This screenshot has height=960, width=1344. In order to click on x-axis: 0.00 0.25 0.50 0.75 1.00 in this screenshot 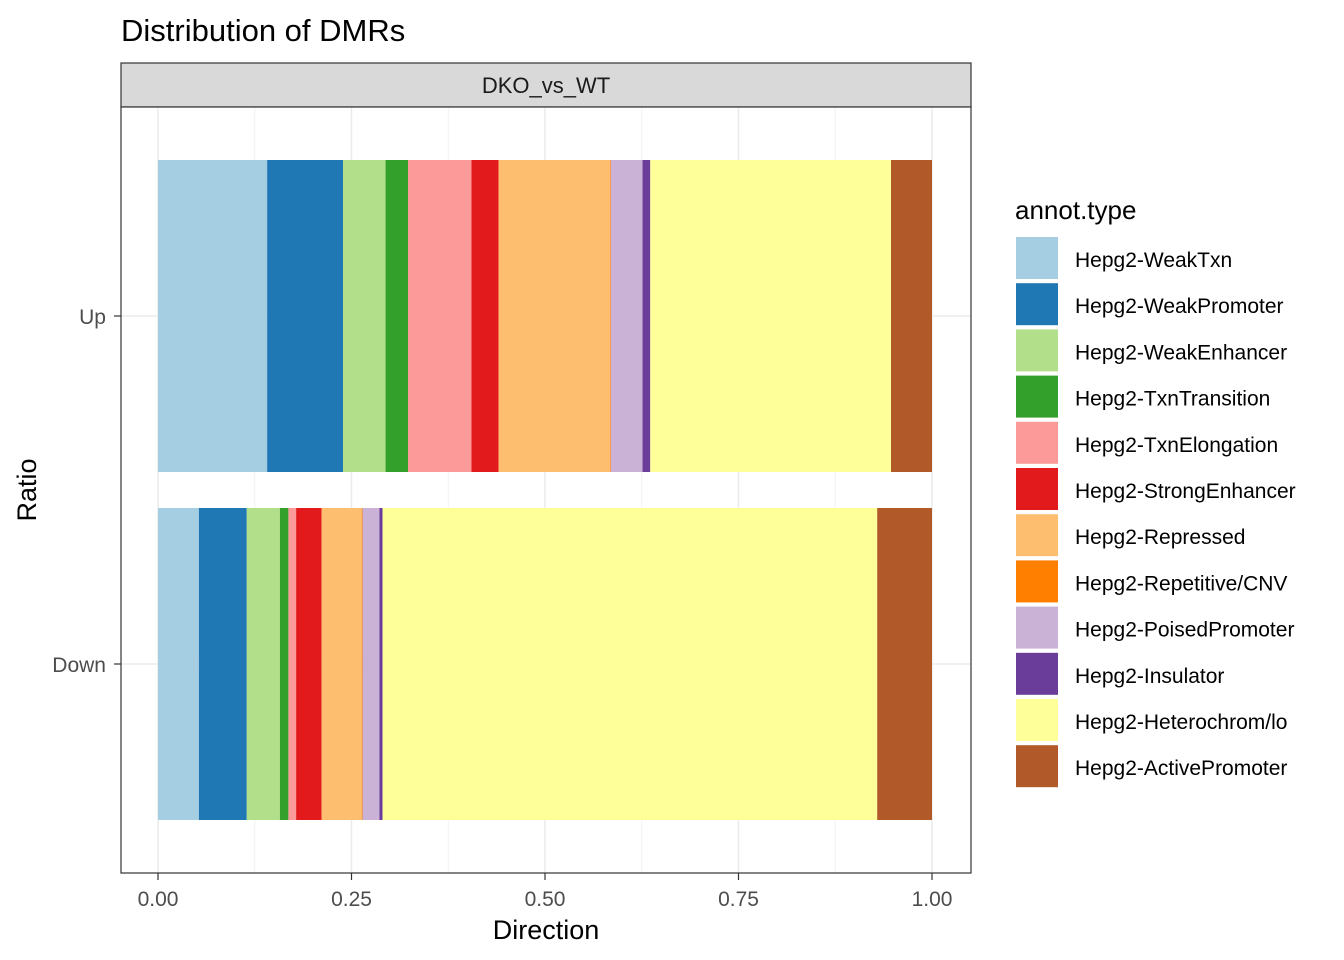, I will do `click(545, 892)`.